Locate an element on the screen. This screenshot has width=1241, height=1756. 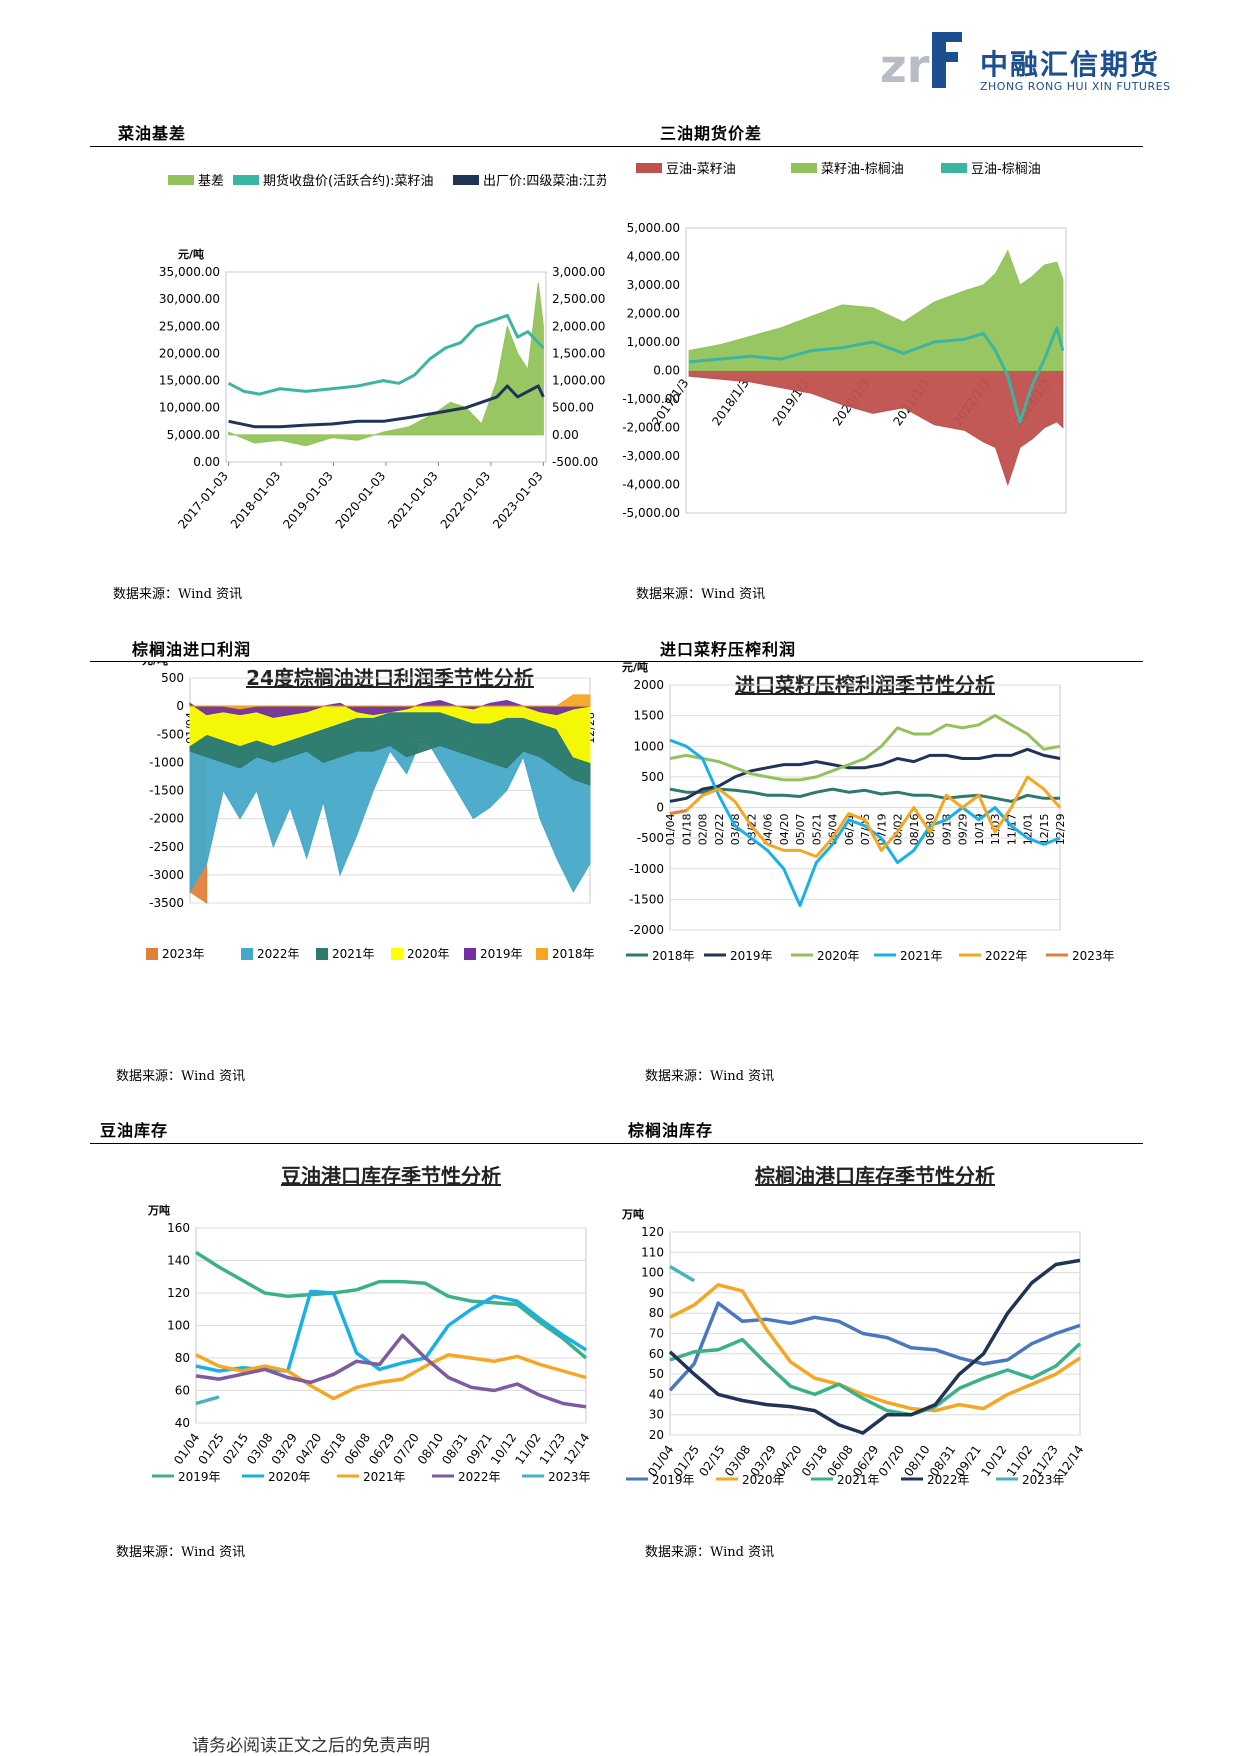
legend-label-2: 2019年 is located at coordinates (751, 956).